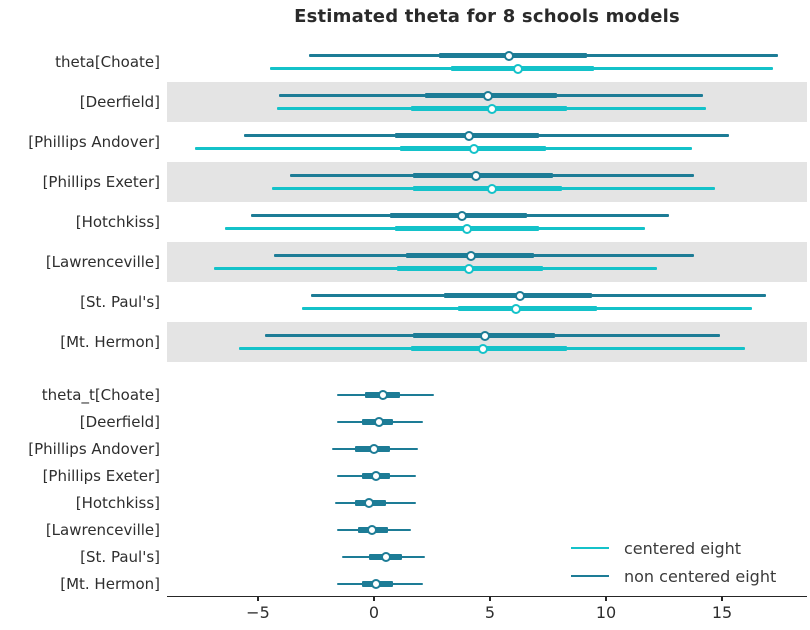 The height and width of the screenshot is (630, 810). I want to click on x-axis-line, so click(487, 596).